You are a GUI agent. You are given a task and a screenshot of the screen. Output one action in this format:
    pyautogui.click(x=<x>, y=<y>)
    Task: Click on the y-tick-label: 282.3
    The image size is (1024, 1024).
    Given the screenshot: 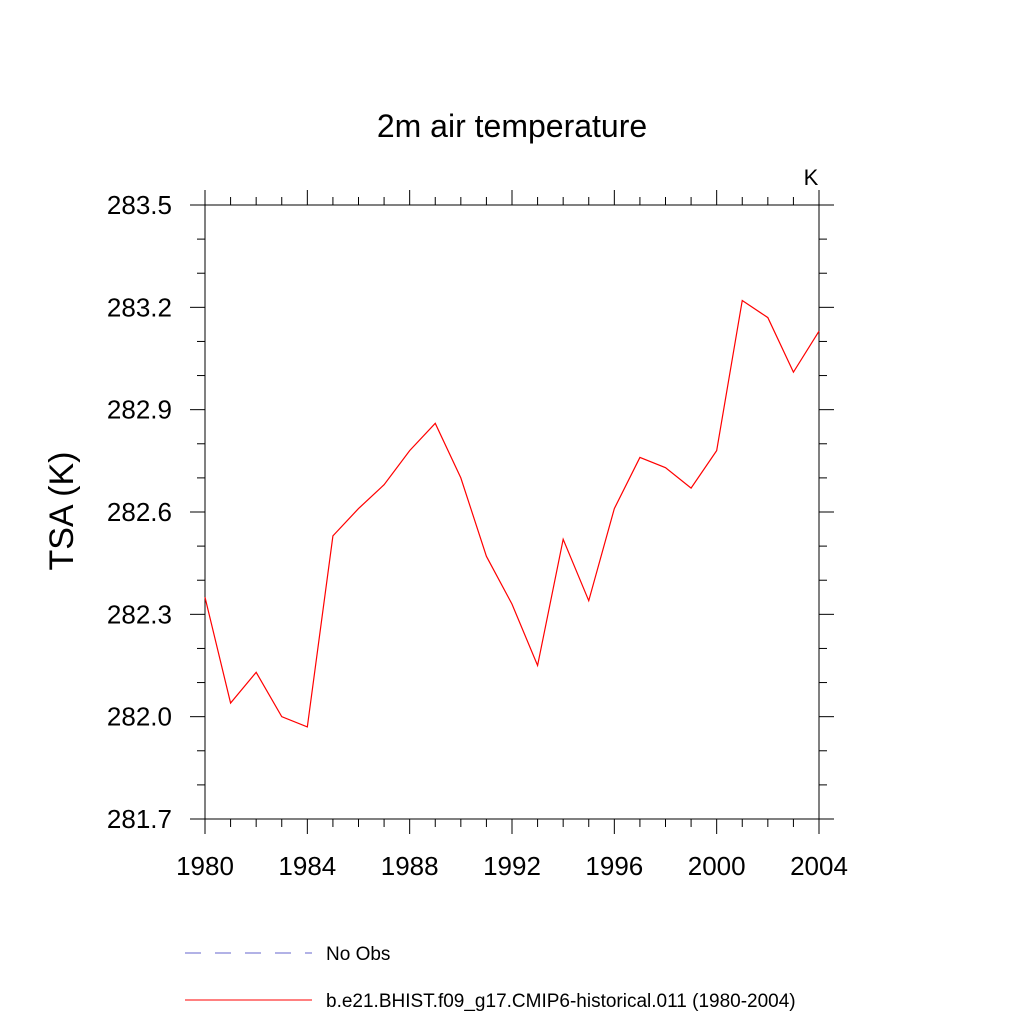 What is the action you would take?
    pyautogui.click(x=139, y=614)
    